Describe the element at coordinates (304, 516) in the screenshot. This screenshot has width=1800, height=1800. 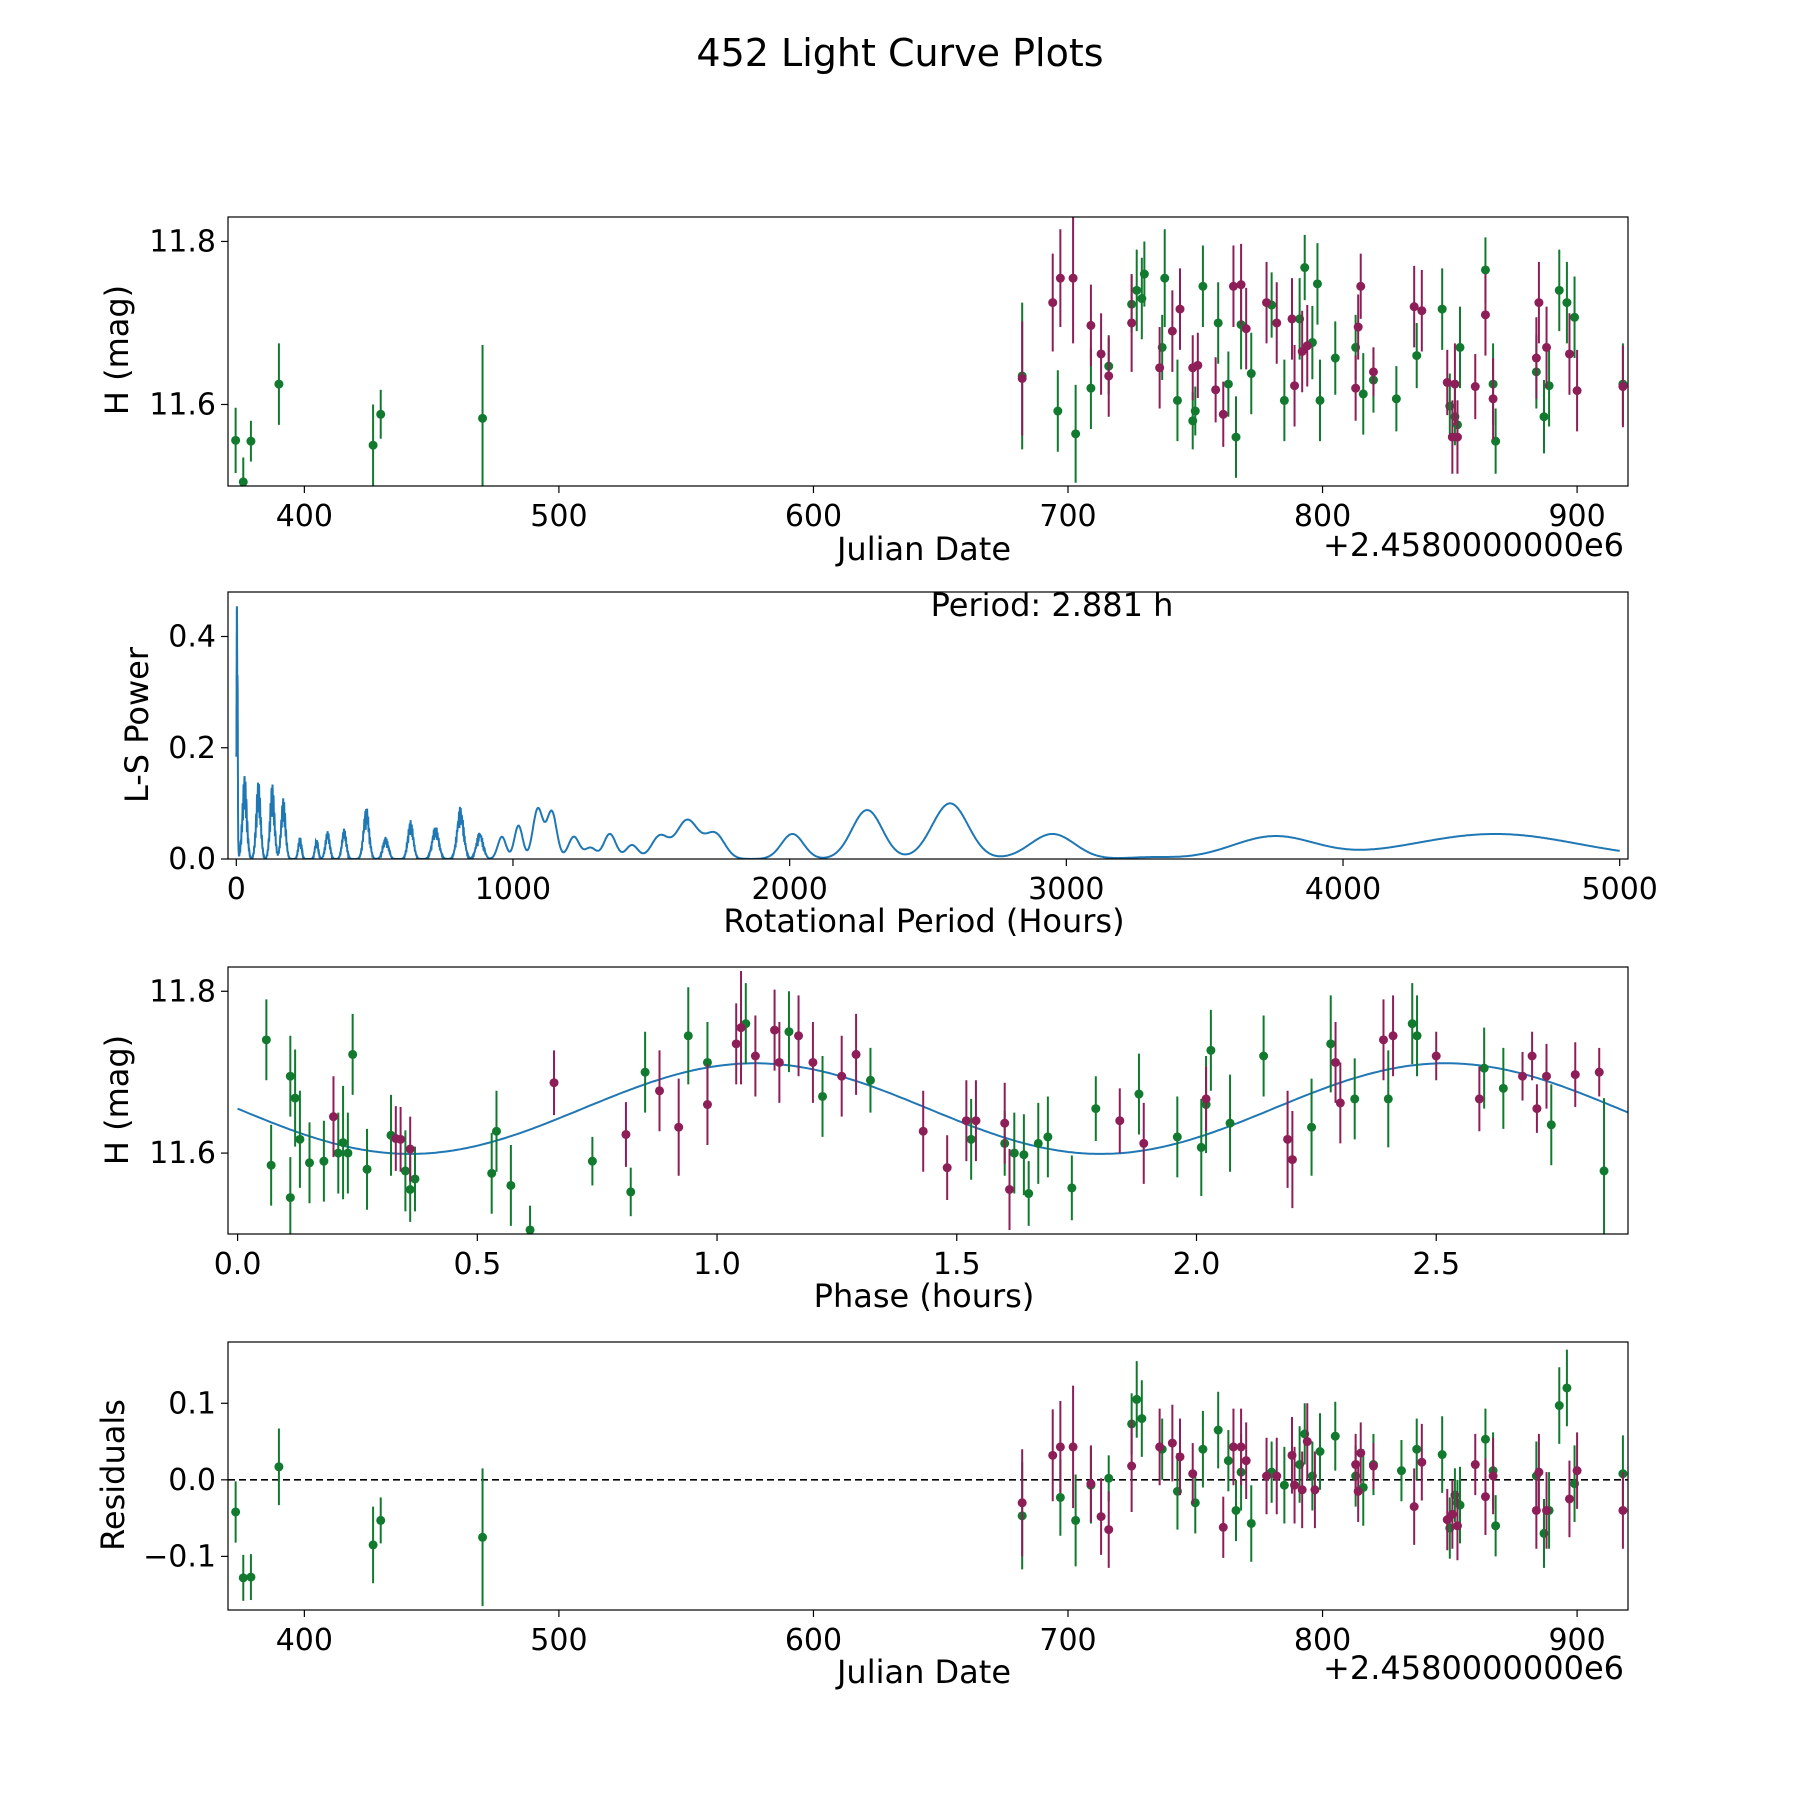
I see `x-tick-label: 400` at that location.